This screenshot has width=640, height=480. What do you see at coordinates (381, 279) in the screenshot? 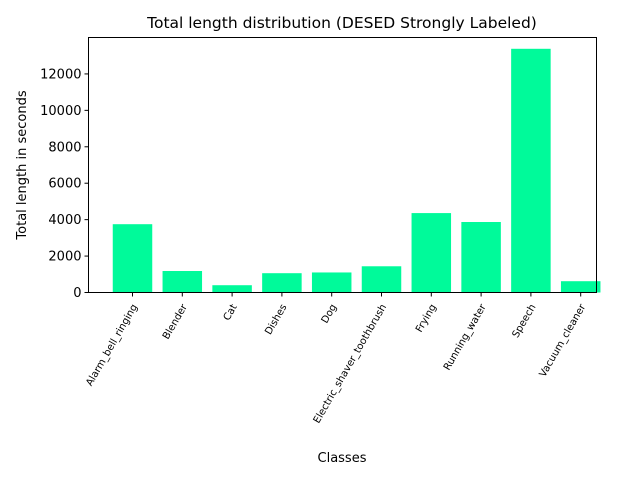
I see `bar-electric-shaver-toothbrush` at bounding box center [381, 279].